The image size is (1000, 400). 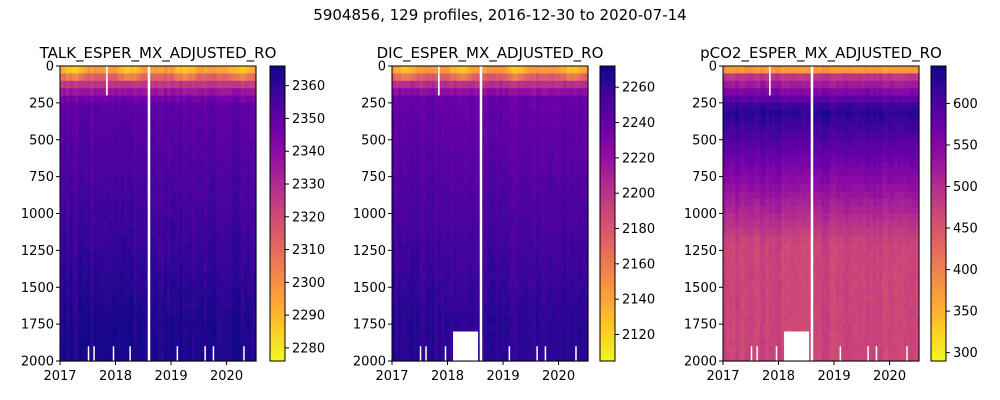 What do you see at coordinates (171, 376) in the screenshot?
I see `x-tick-label: 2019` at bounding box center [171, 376].